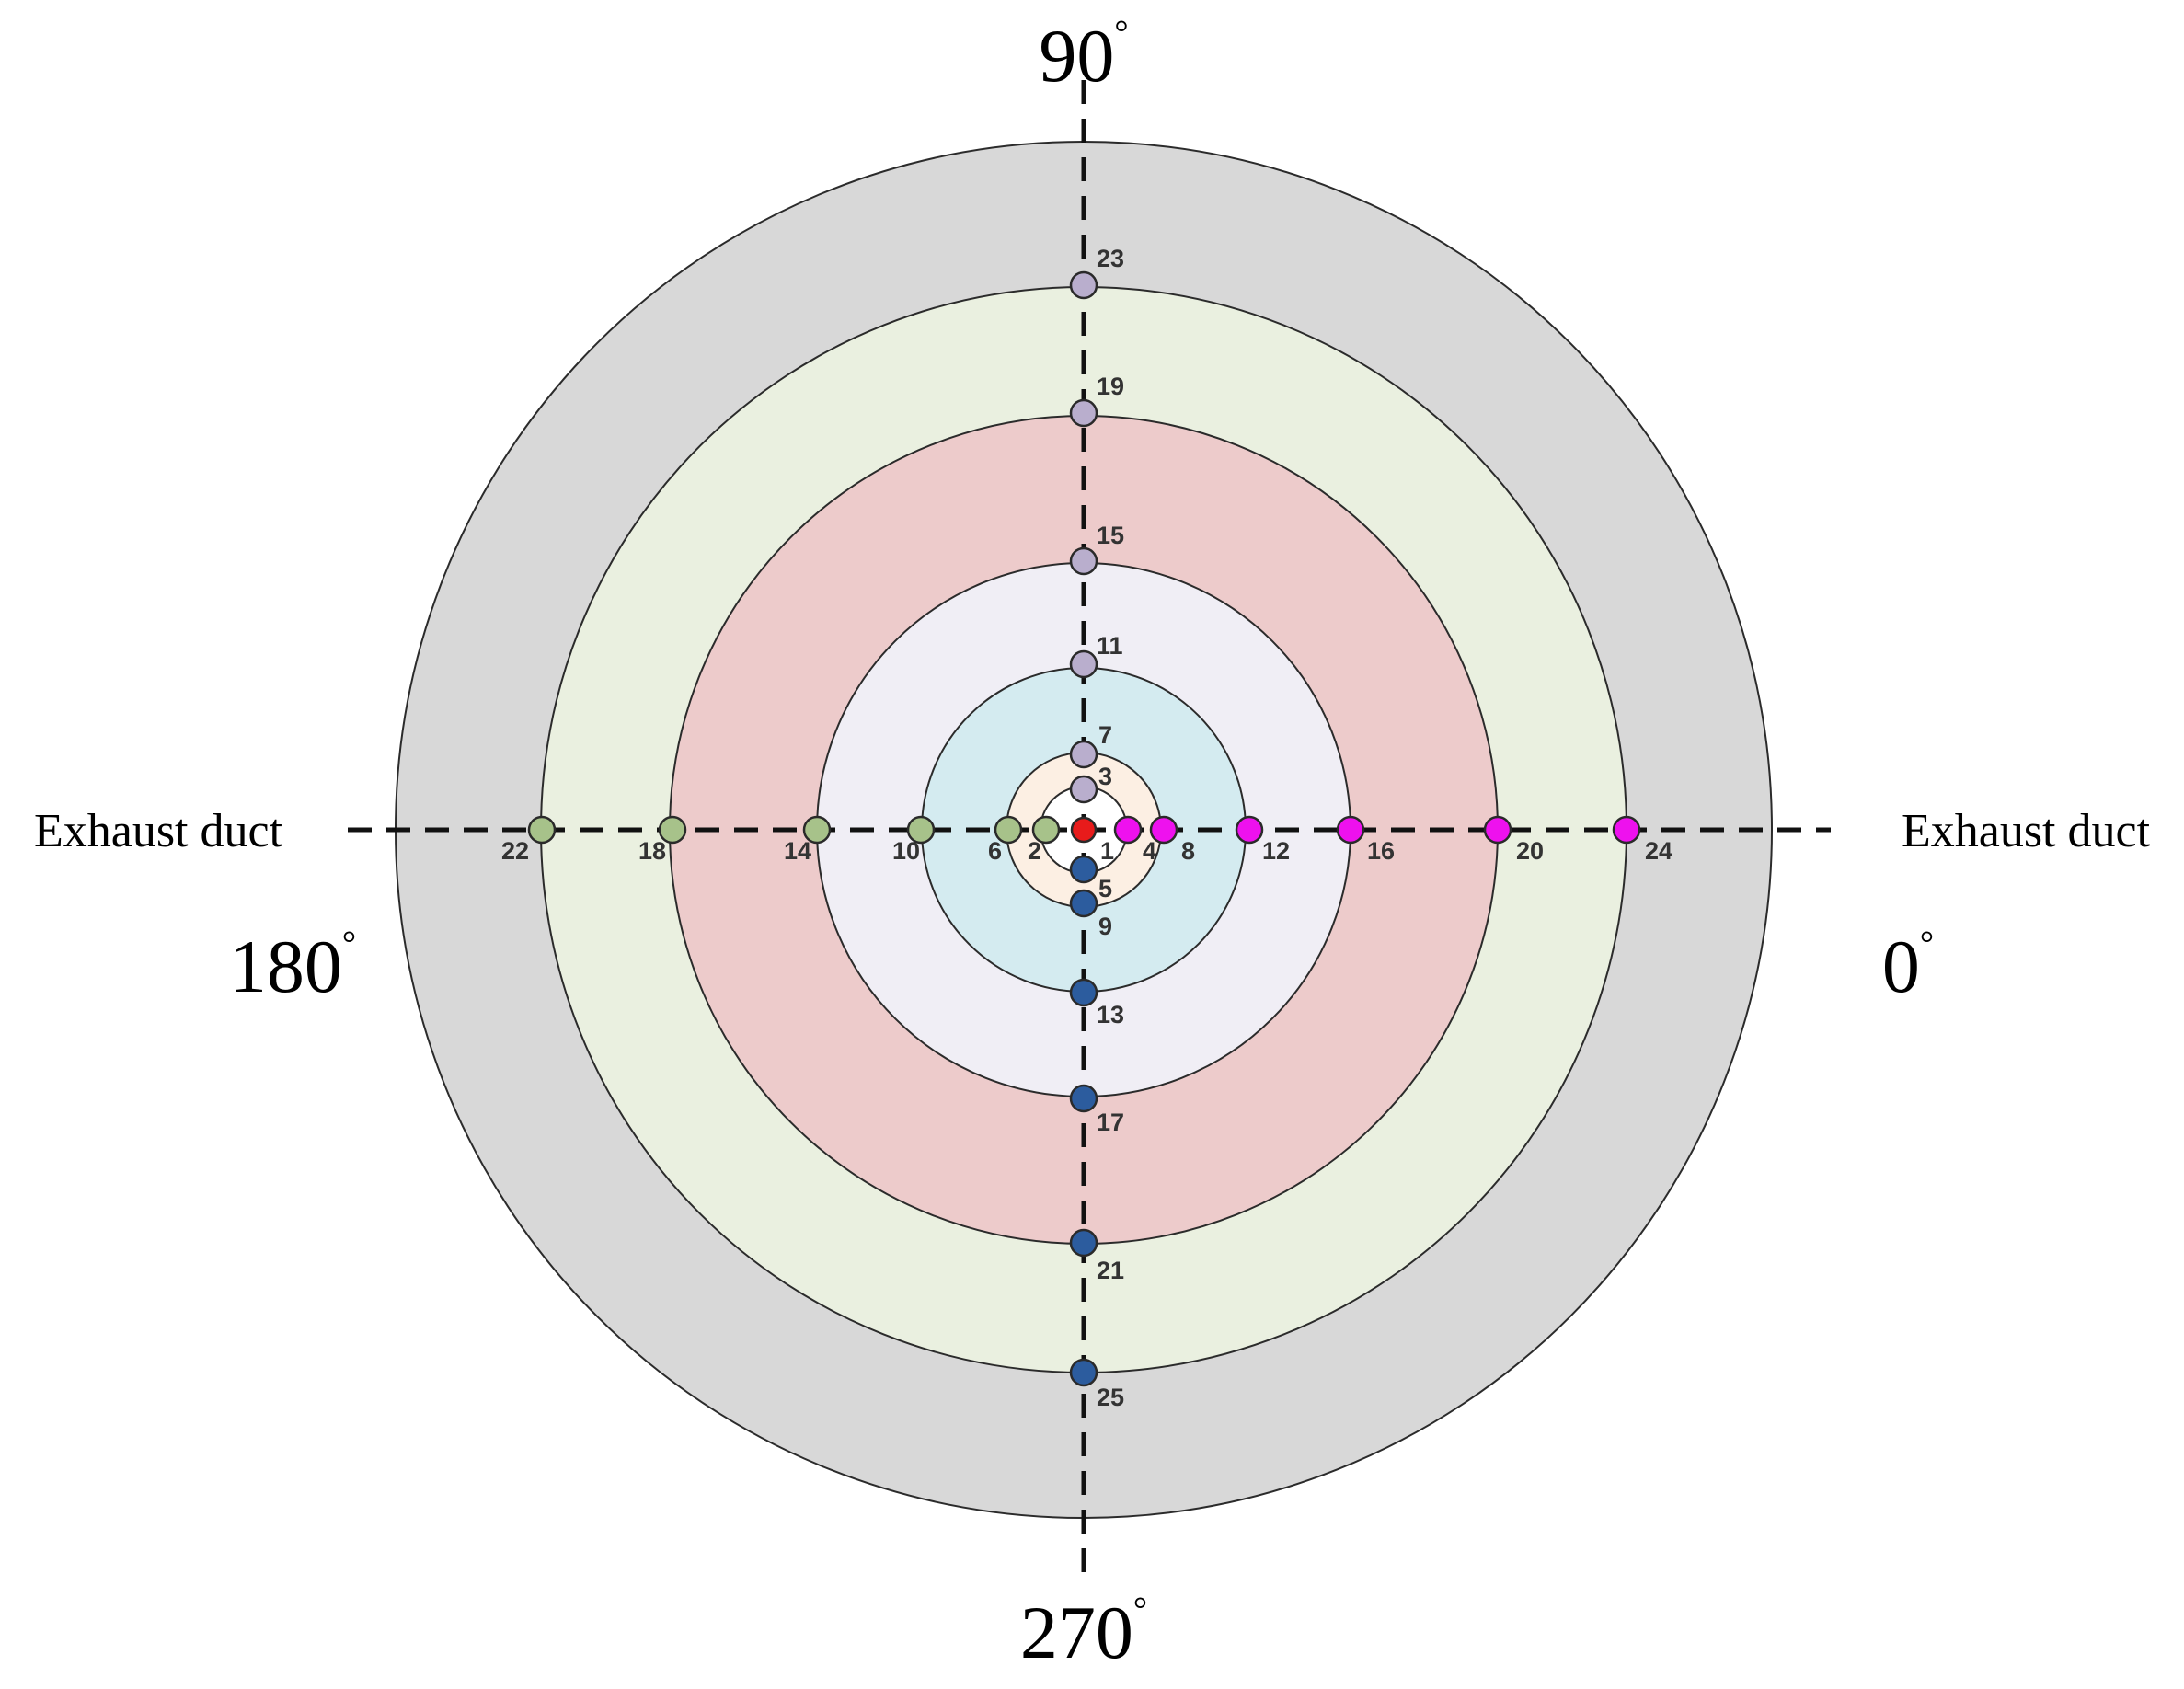 This screenshot has height=1689, width=2184. I want to click on measurement-point-label-25: 25, so click(1110, 1397).